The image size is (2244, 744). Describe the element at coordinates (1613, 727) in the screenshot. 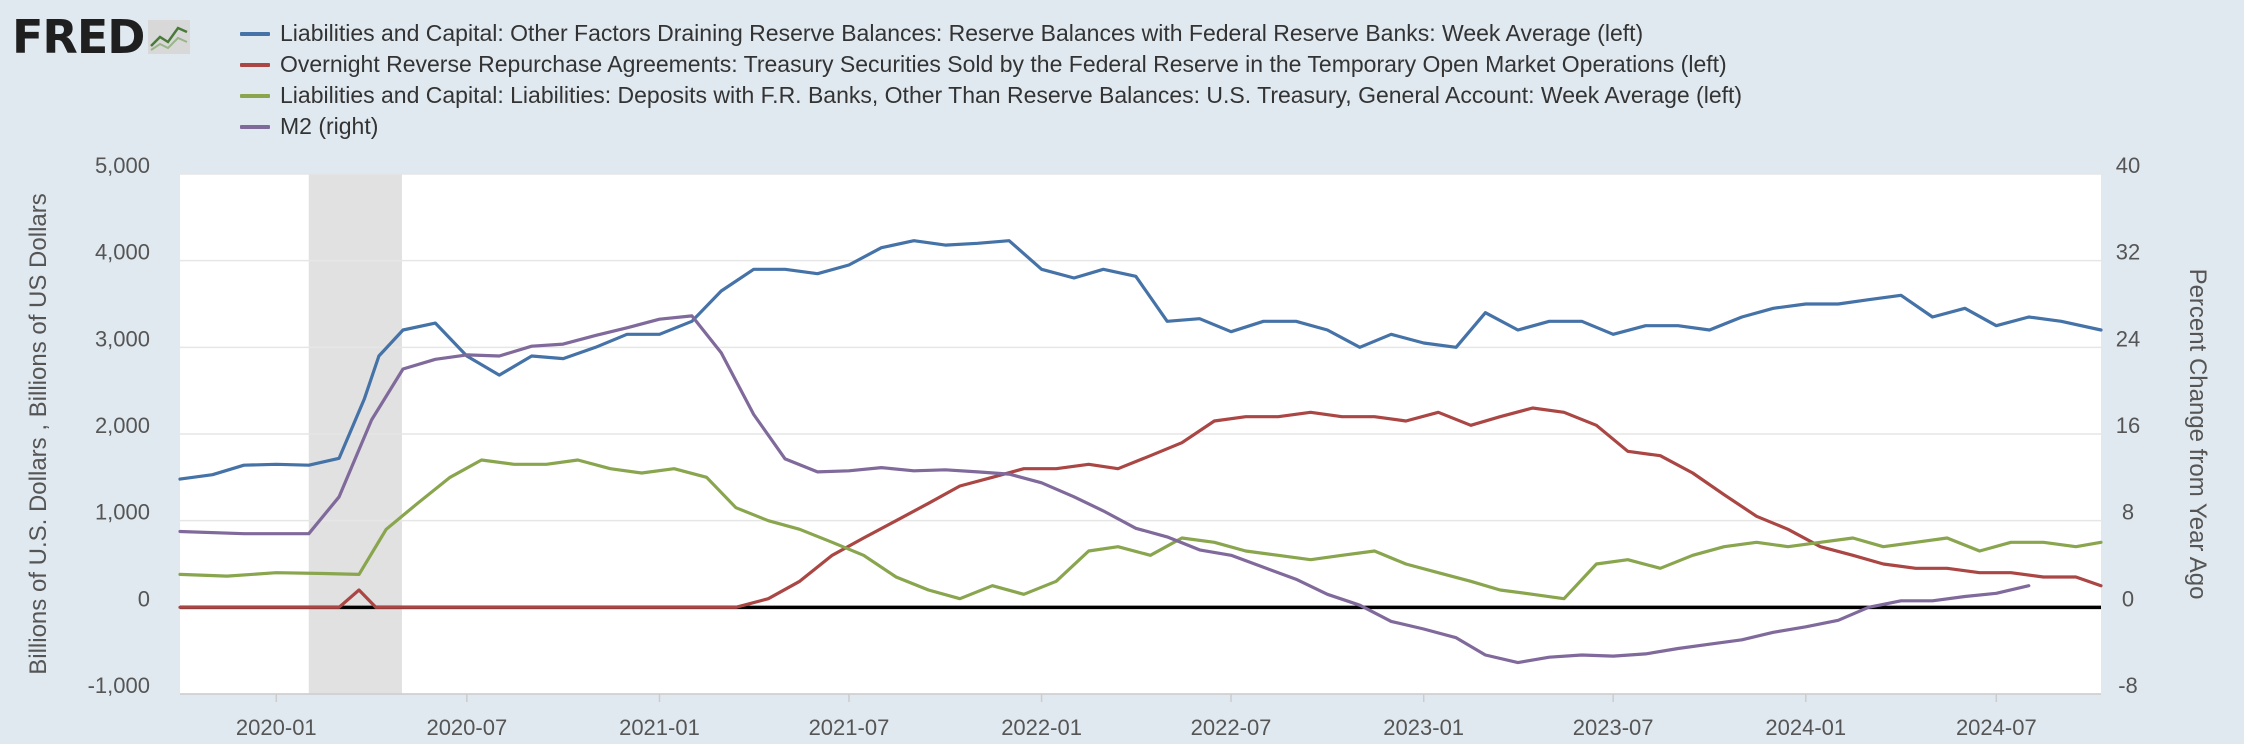

I see `x-tick-label: 2023-07` at that location.